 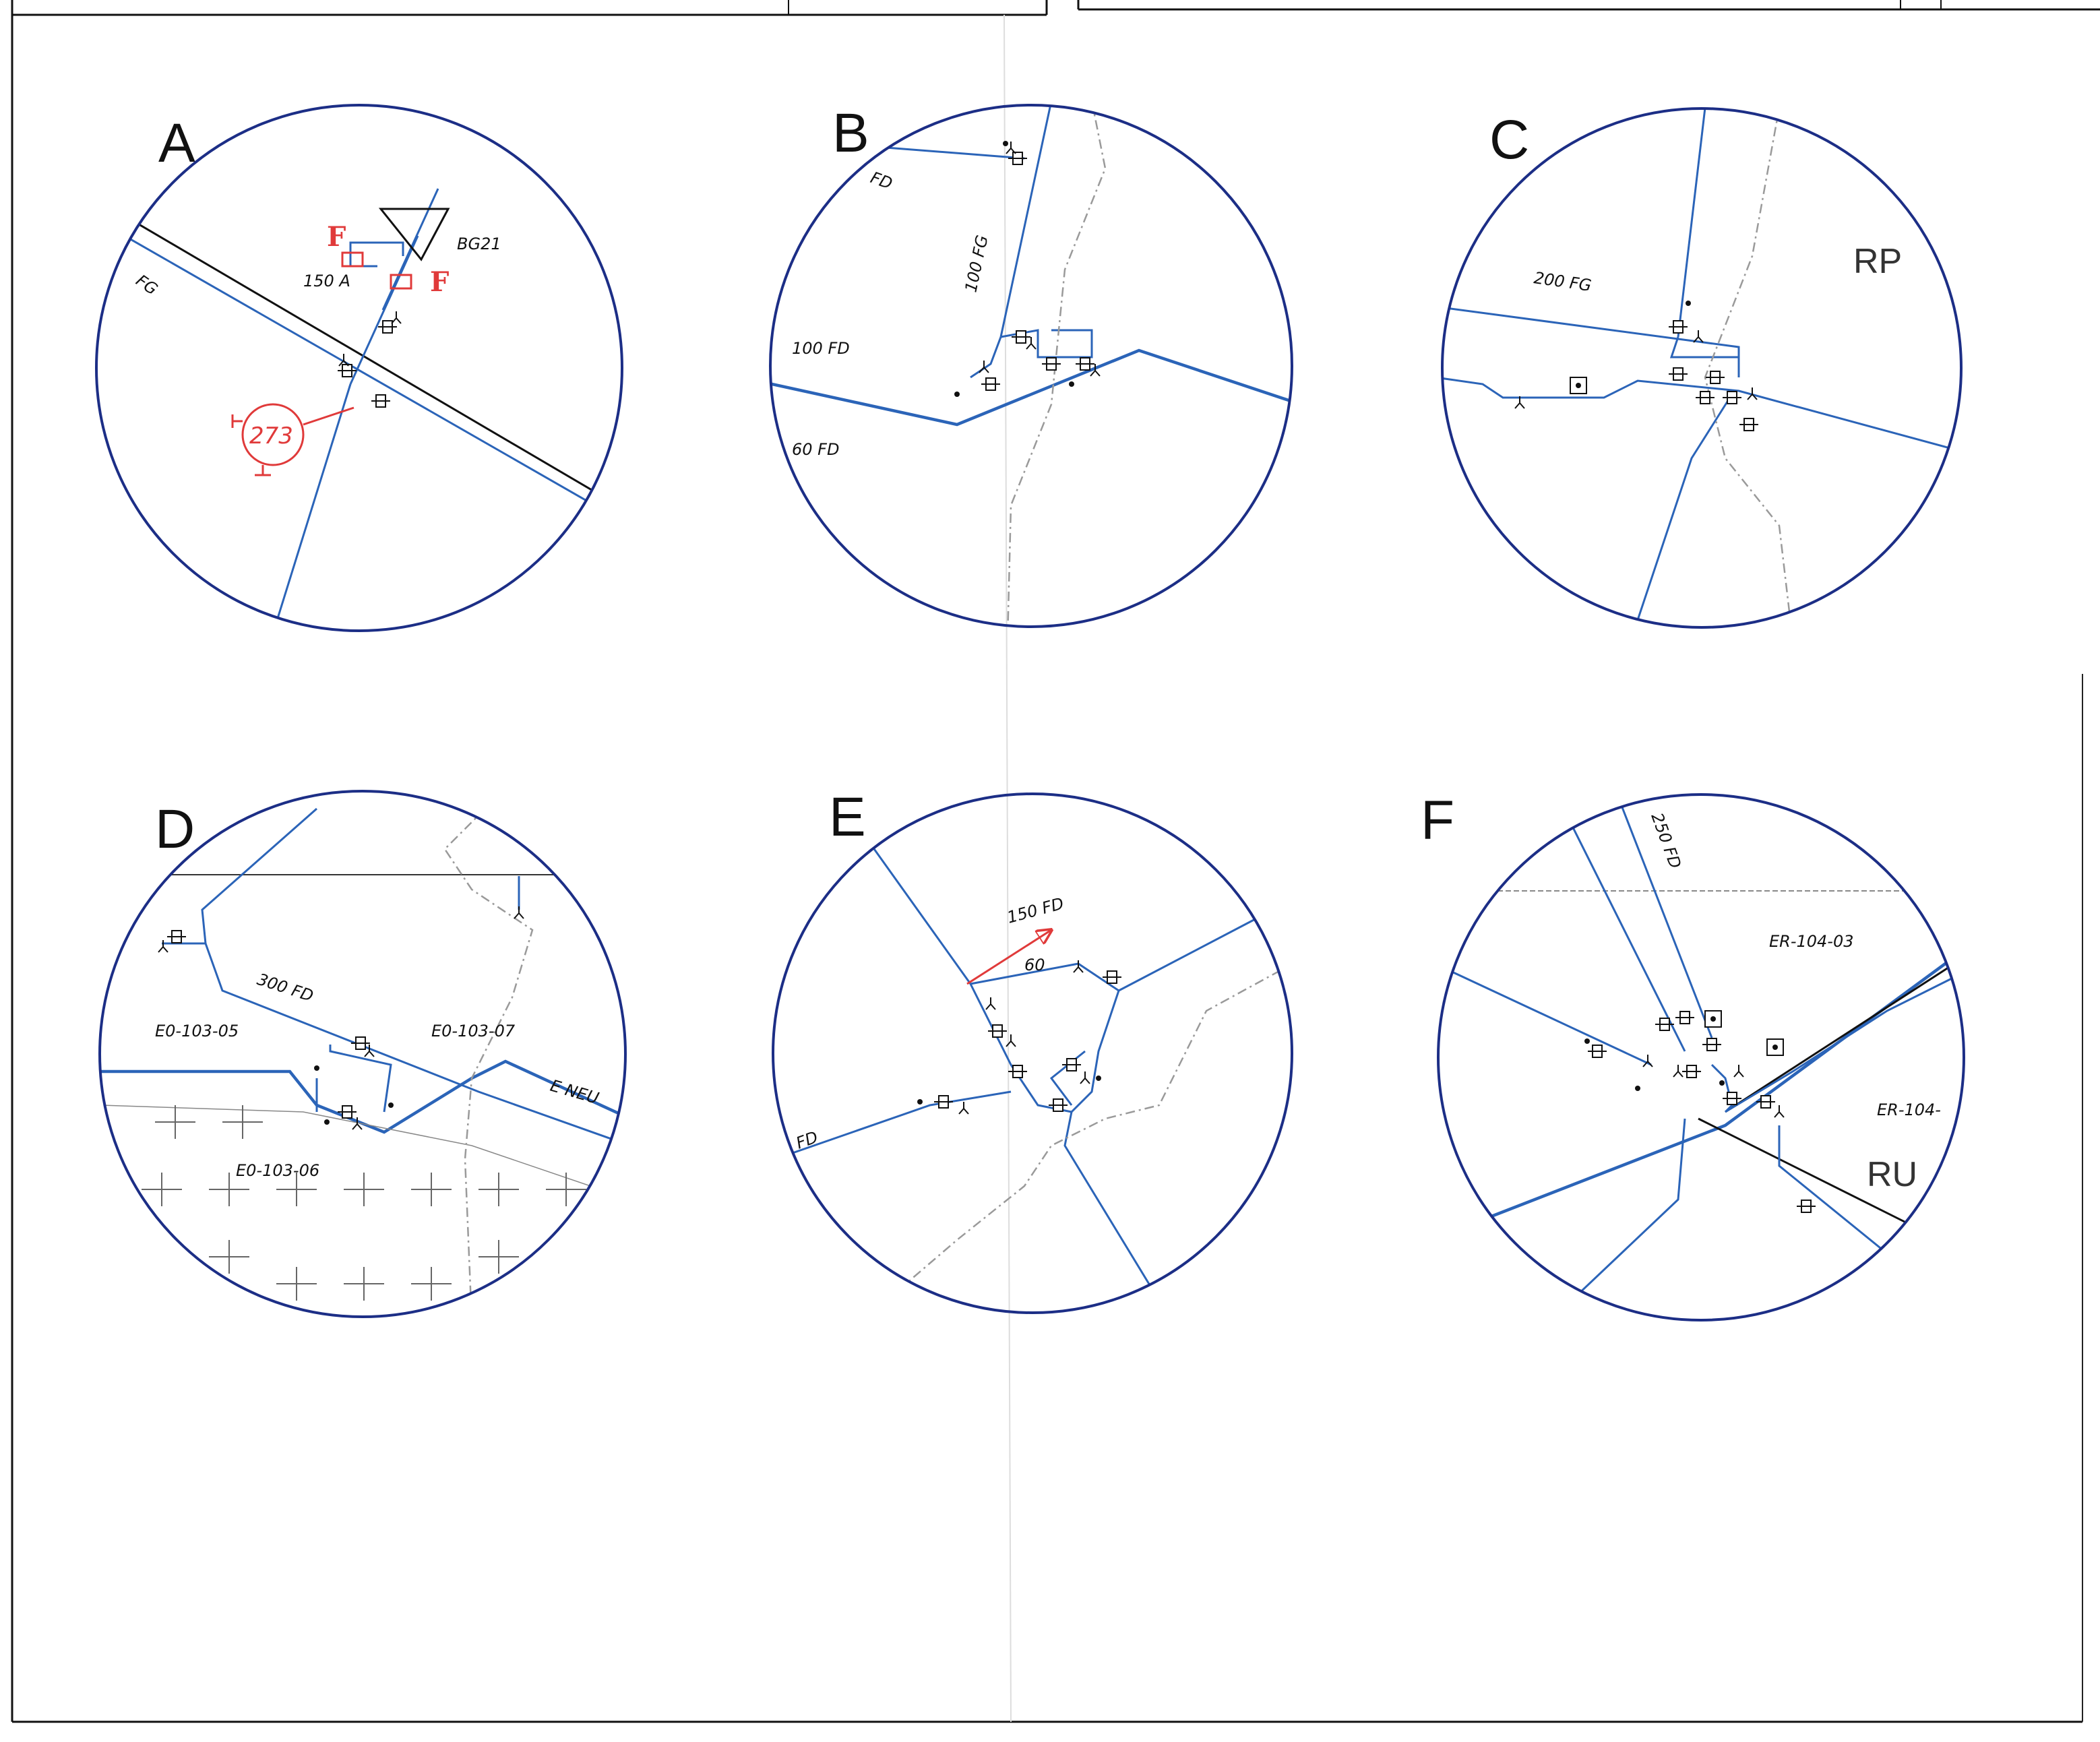 What do you see at coordinates (147, 285) in the screenshot?
I see `map-label: FG` at bounding box center [147, 285].